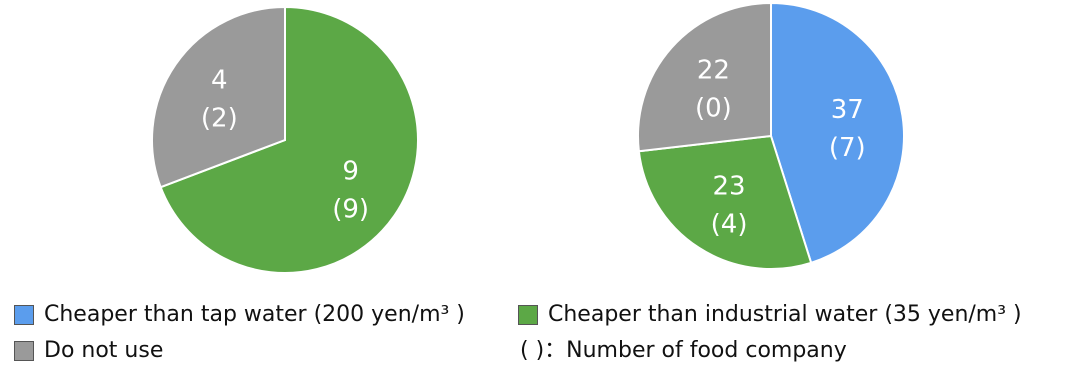 The image size is (1085, 367). Describe the element at coordinates (350, 209) in the screenshot. I see `pie1-company-label-cheaper-than-industrial-water-35-yen-m: (9)` at that location.